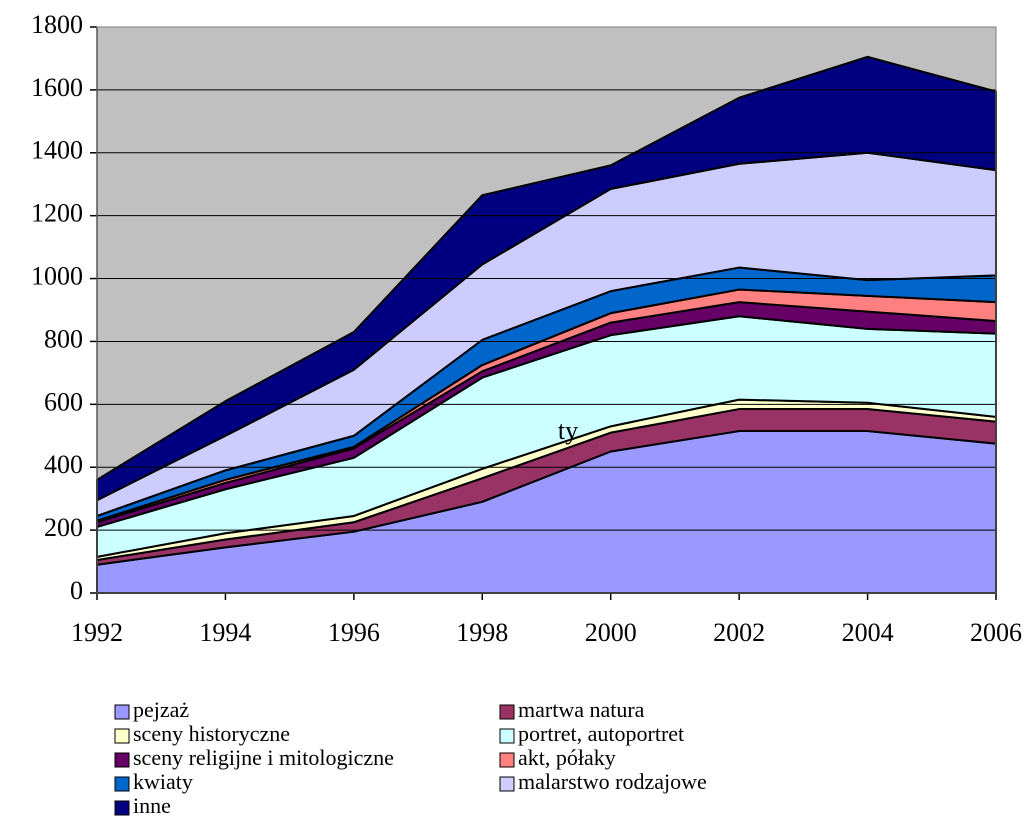 Image resolution: width=1030 pixels, height=828 pixels. I want to click on x-tick-label: 1996, so click(354, 632).